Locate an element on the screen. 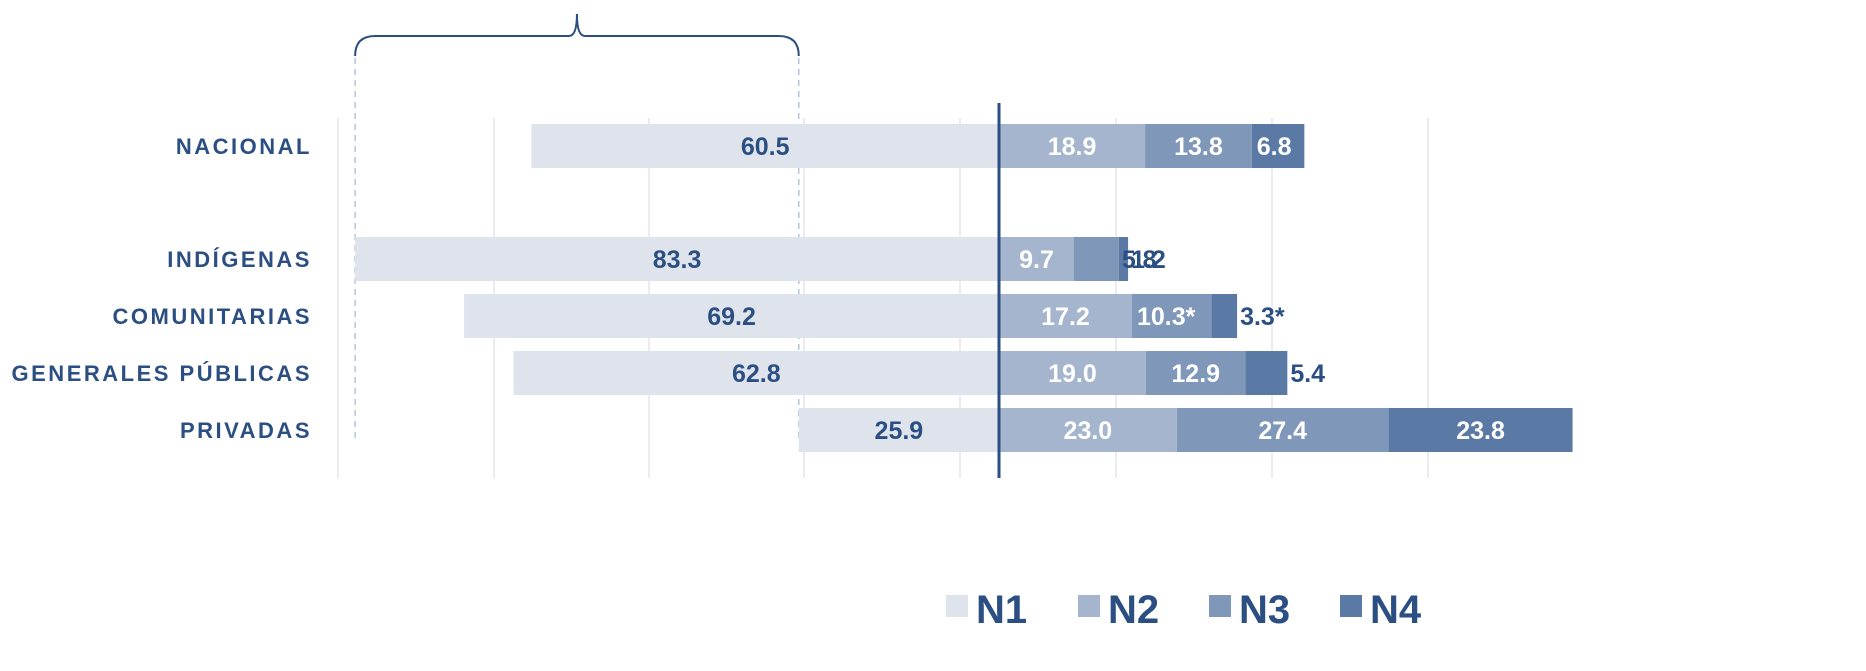 The width and height of the screenshot is (1866, 671). category-label-nacional: NACIONAL is located at coordinates (244, 146).